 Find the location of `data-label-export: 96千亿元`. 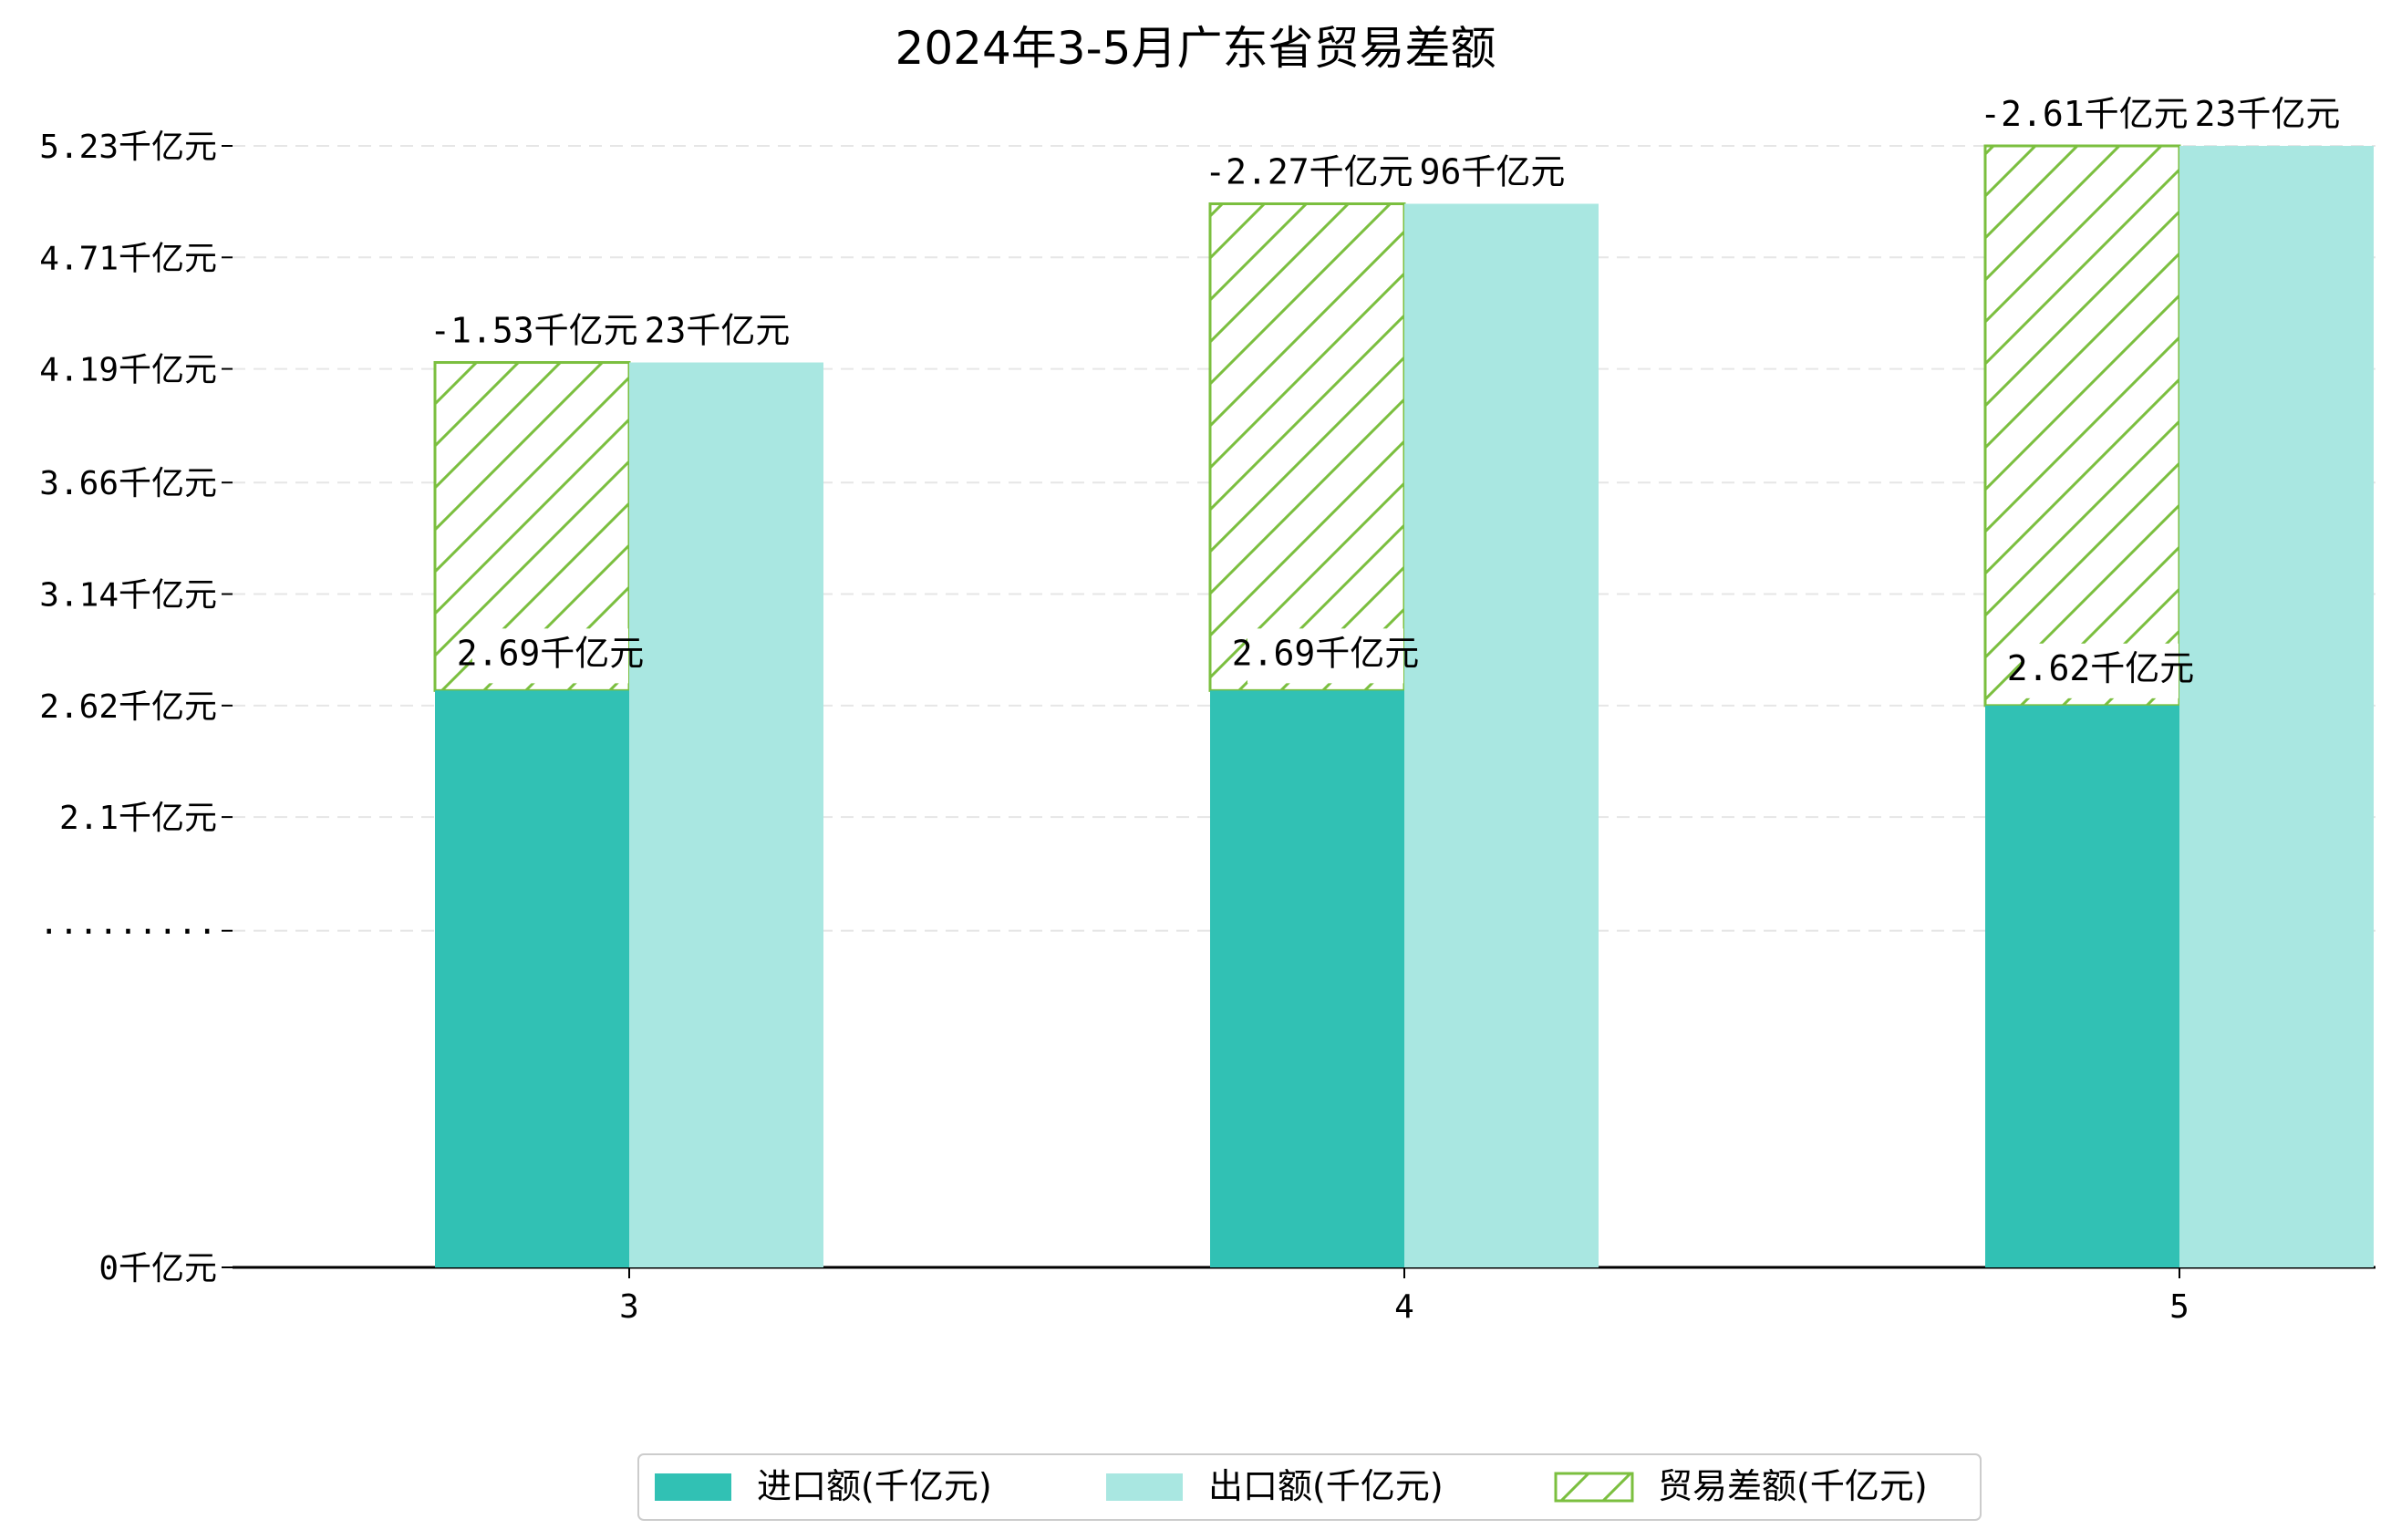

data-label-export: 96千亿元 is located at coordinates (1493, 174).